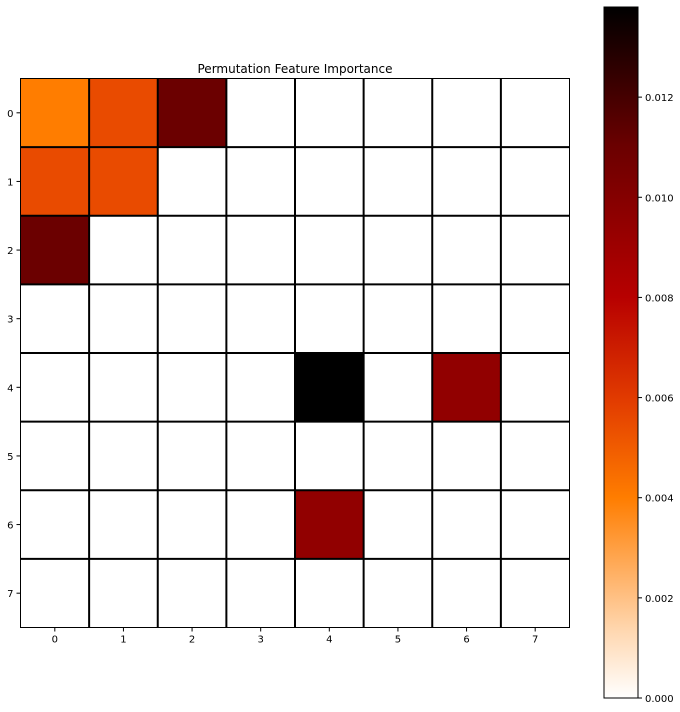 The width and height of the screenshot is (680, 712). What do you see at coordinates (14, 354) in the screenshot?
I see `y-axis: 0 1 2 3 4 5 6 7` at bounding box center [14, 354].